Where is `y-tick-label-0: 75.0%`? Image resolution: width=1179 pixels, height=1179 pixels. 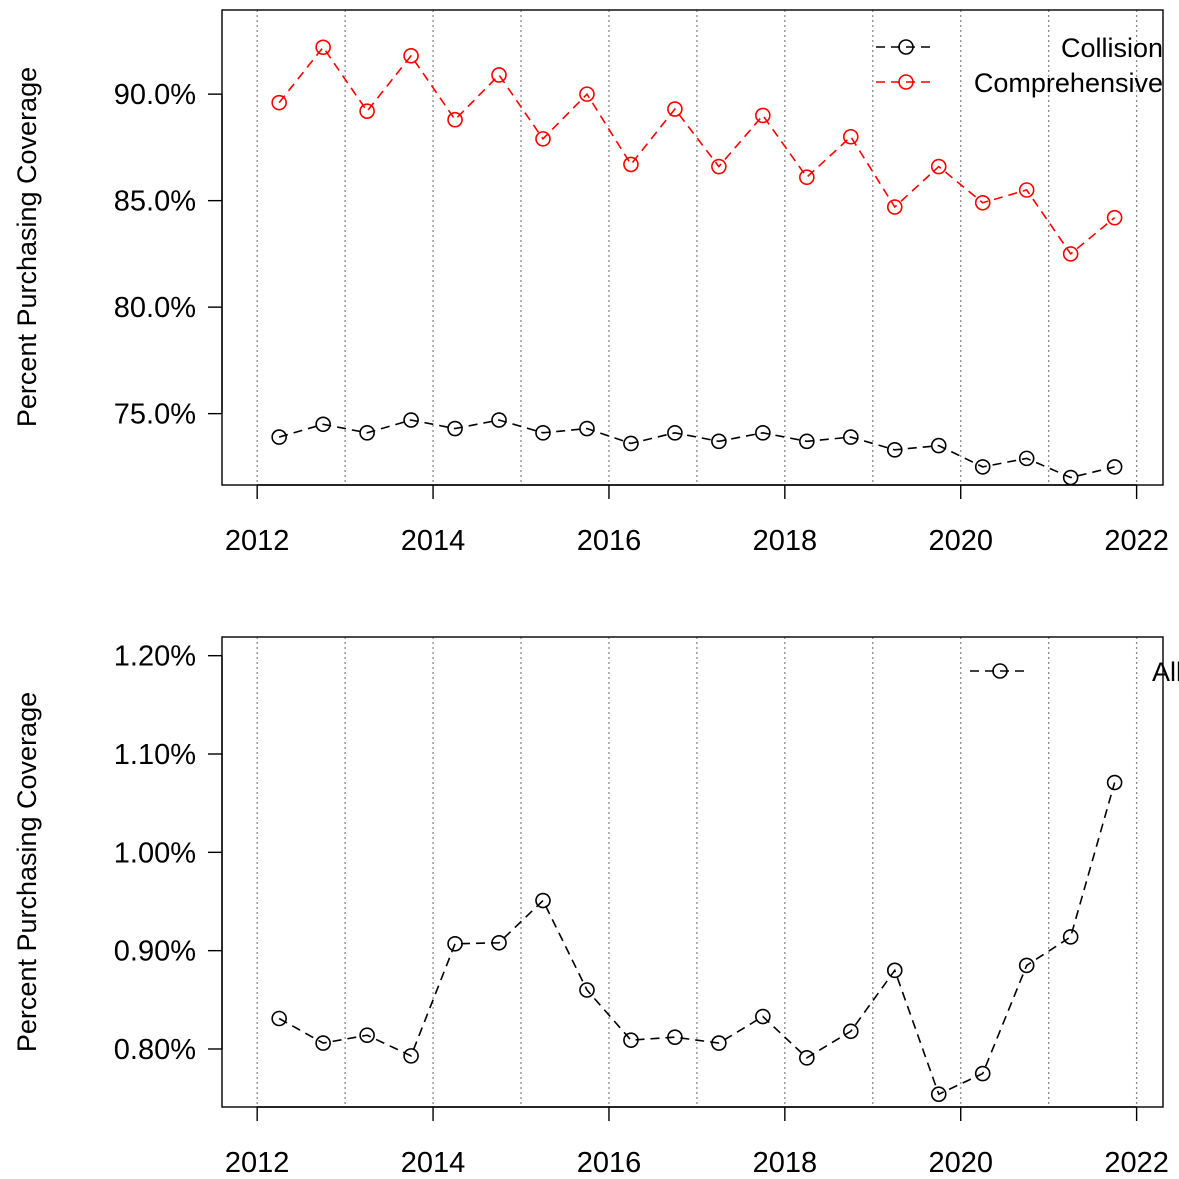 y-tick-label-0: 75.0% is located at coordinates (155, 415).